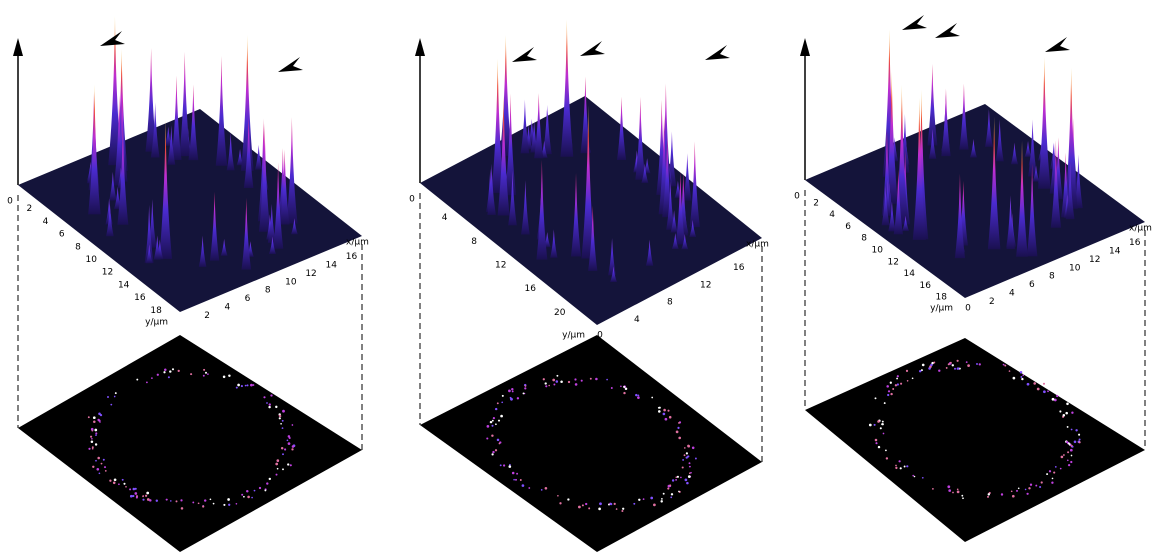 This screenshot has width=1155, height=554. What do you see at coordinates (1012, 294) in the screenshot?
I see `x-tick-label: 4` at bounding box center [1012, 294].